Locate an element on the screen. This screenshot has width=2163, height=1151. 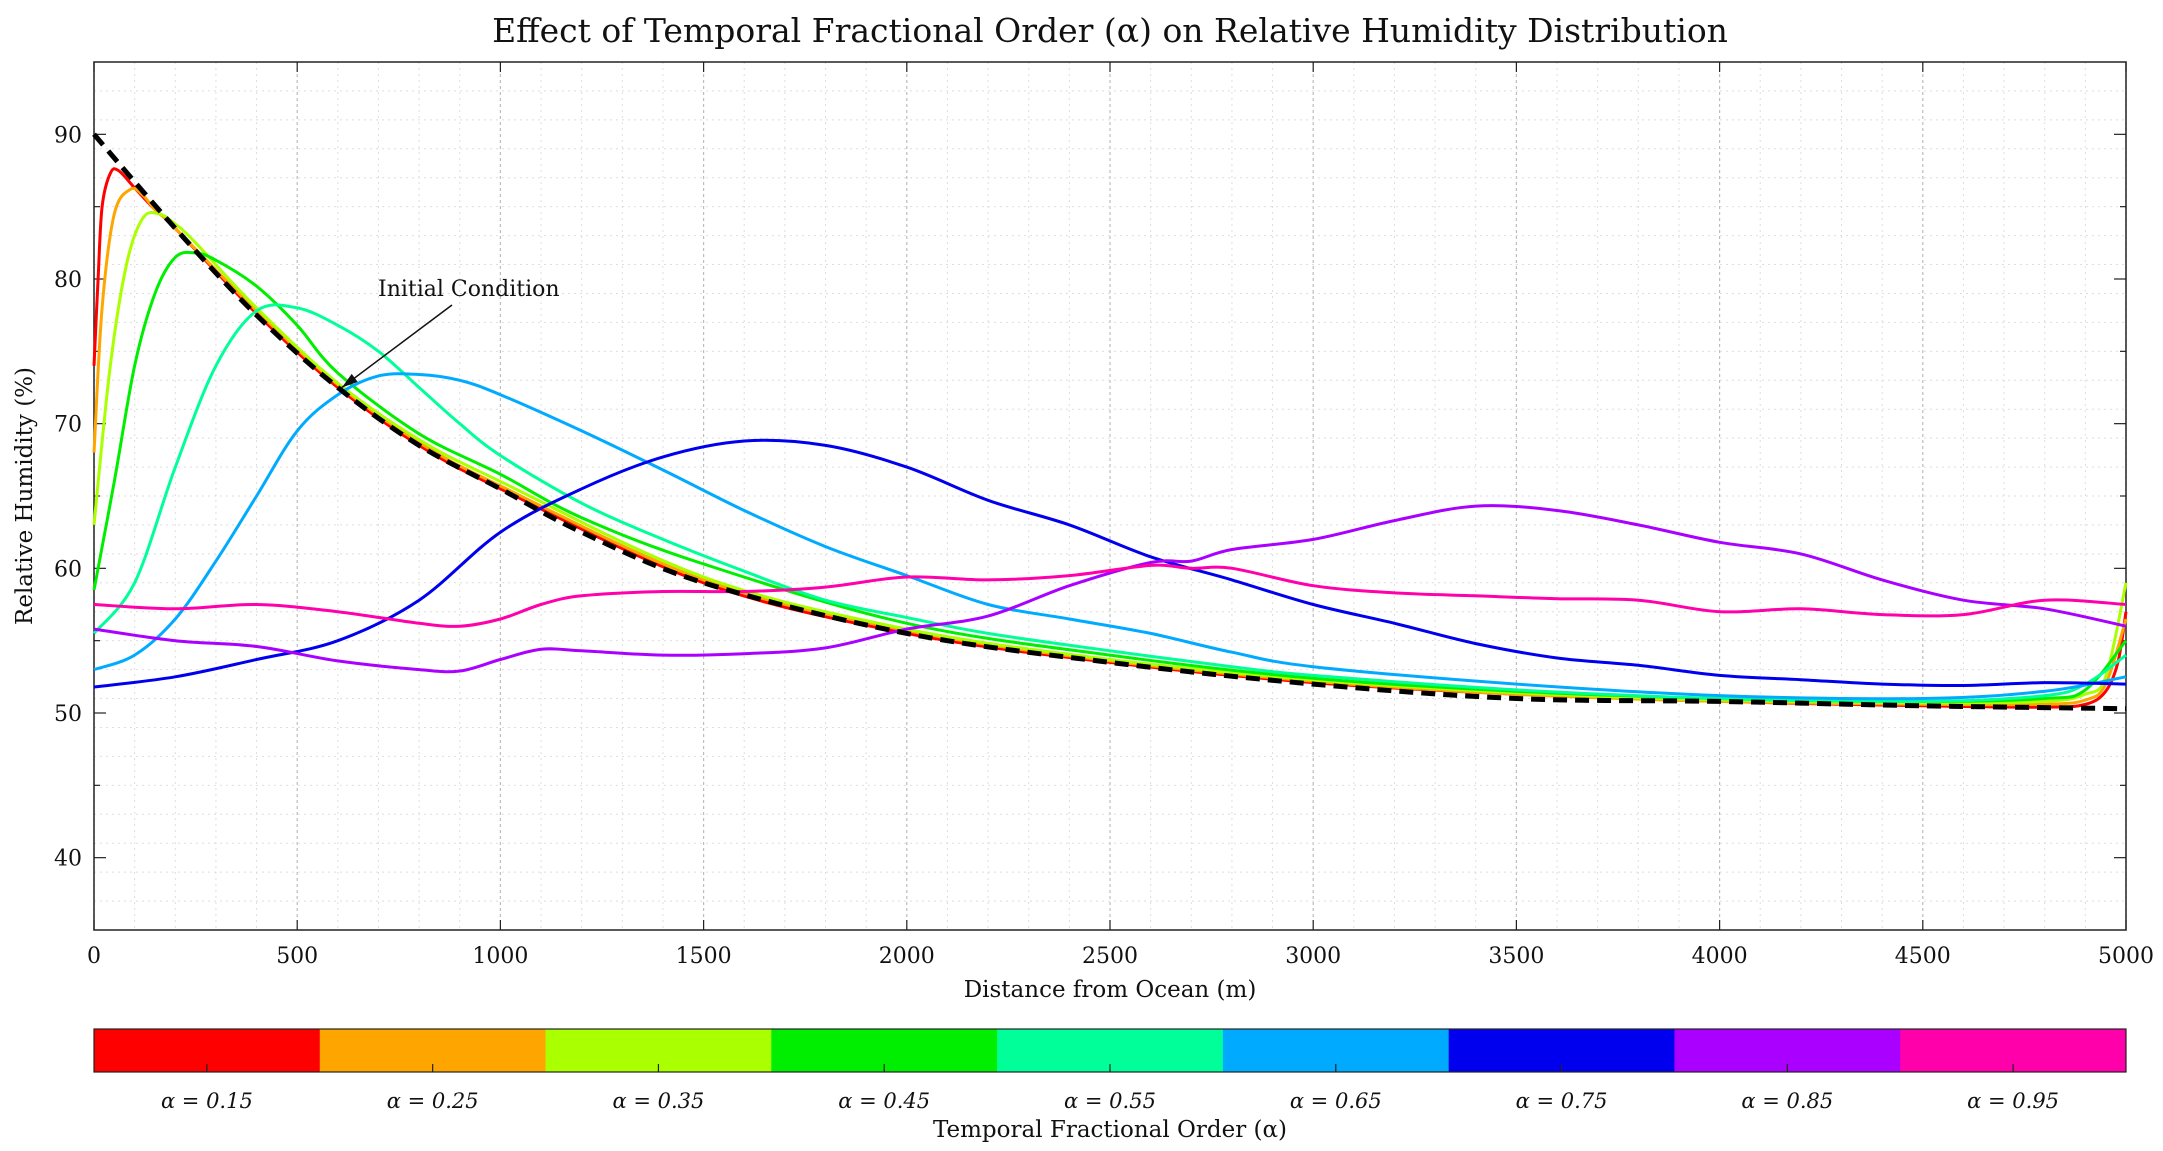
colorbar-label: α = 0.95 is located at coordinates (2013, 1101).